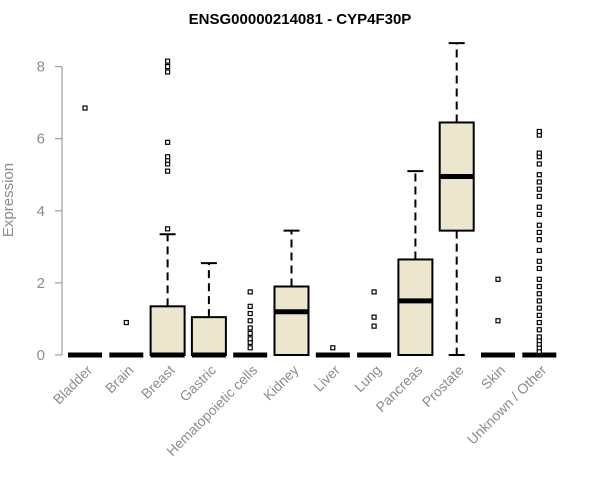 The image size is (600, 500). I want to click on y-axis-tick-label: 6, so click(41, 139).